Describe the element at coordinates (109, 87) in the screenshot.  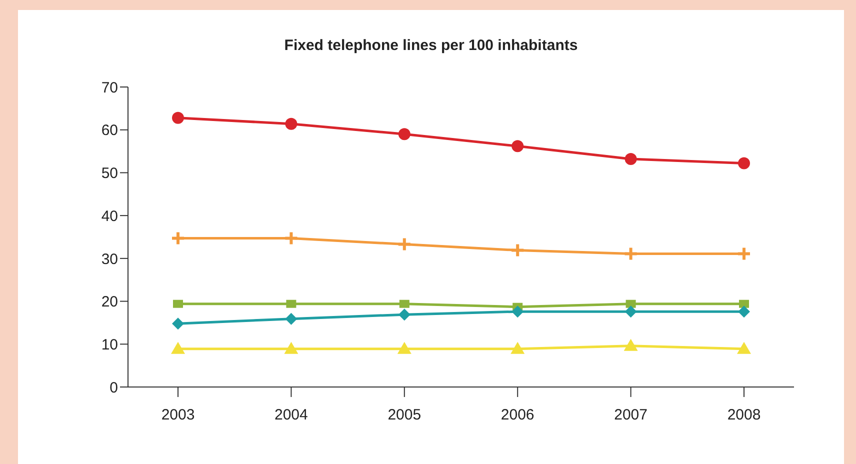
I see `y-tick-label: 70` at that location.